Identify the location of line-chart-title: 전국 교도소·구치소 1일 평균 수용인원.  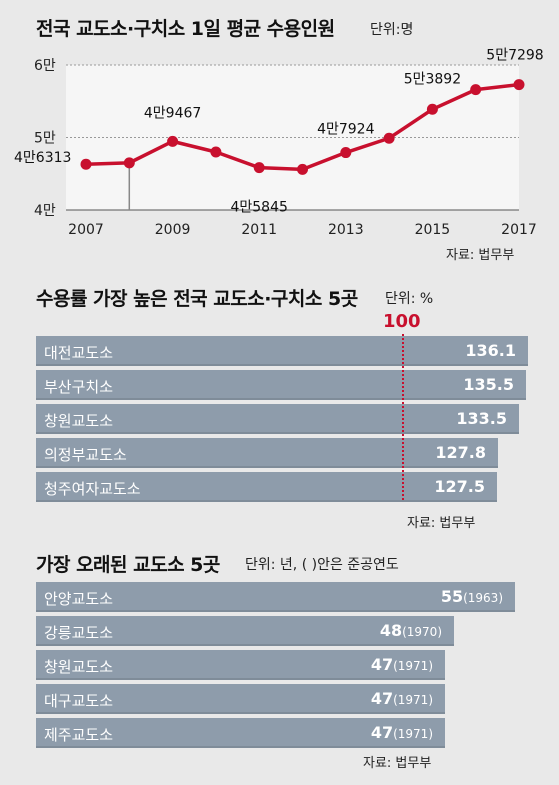
(185, 29).